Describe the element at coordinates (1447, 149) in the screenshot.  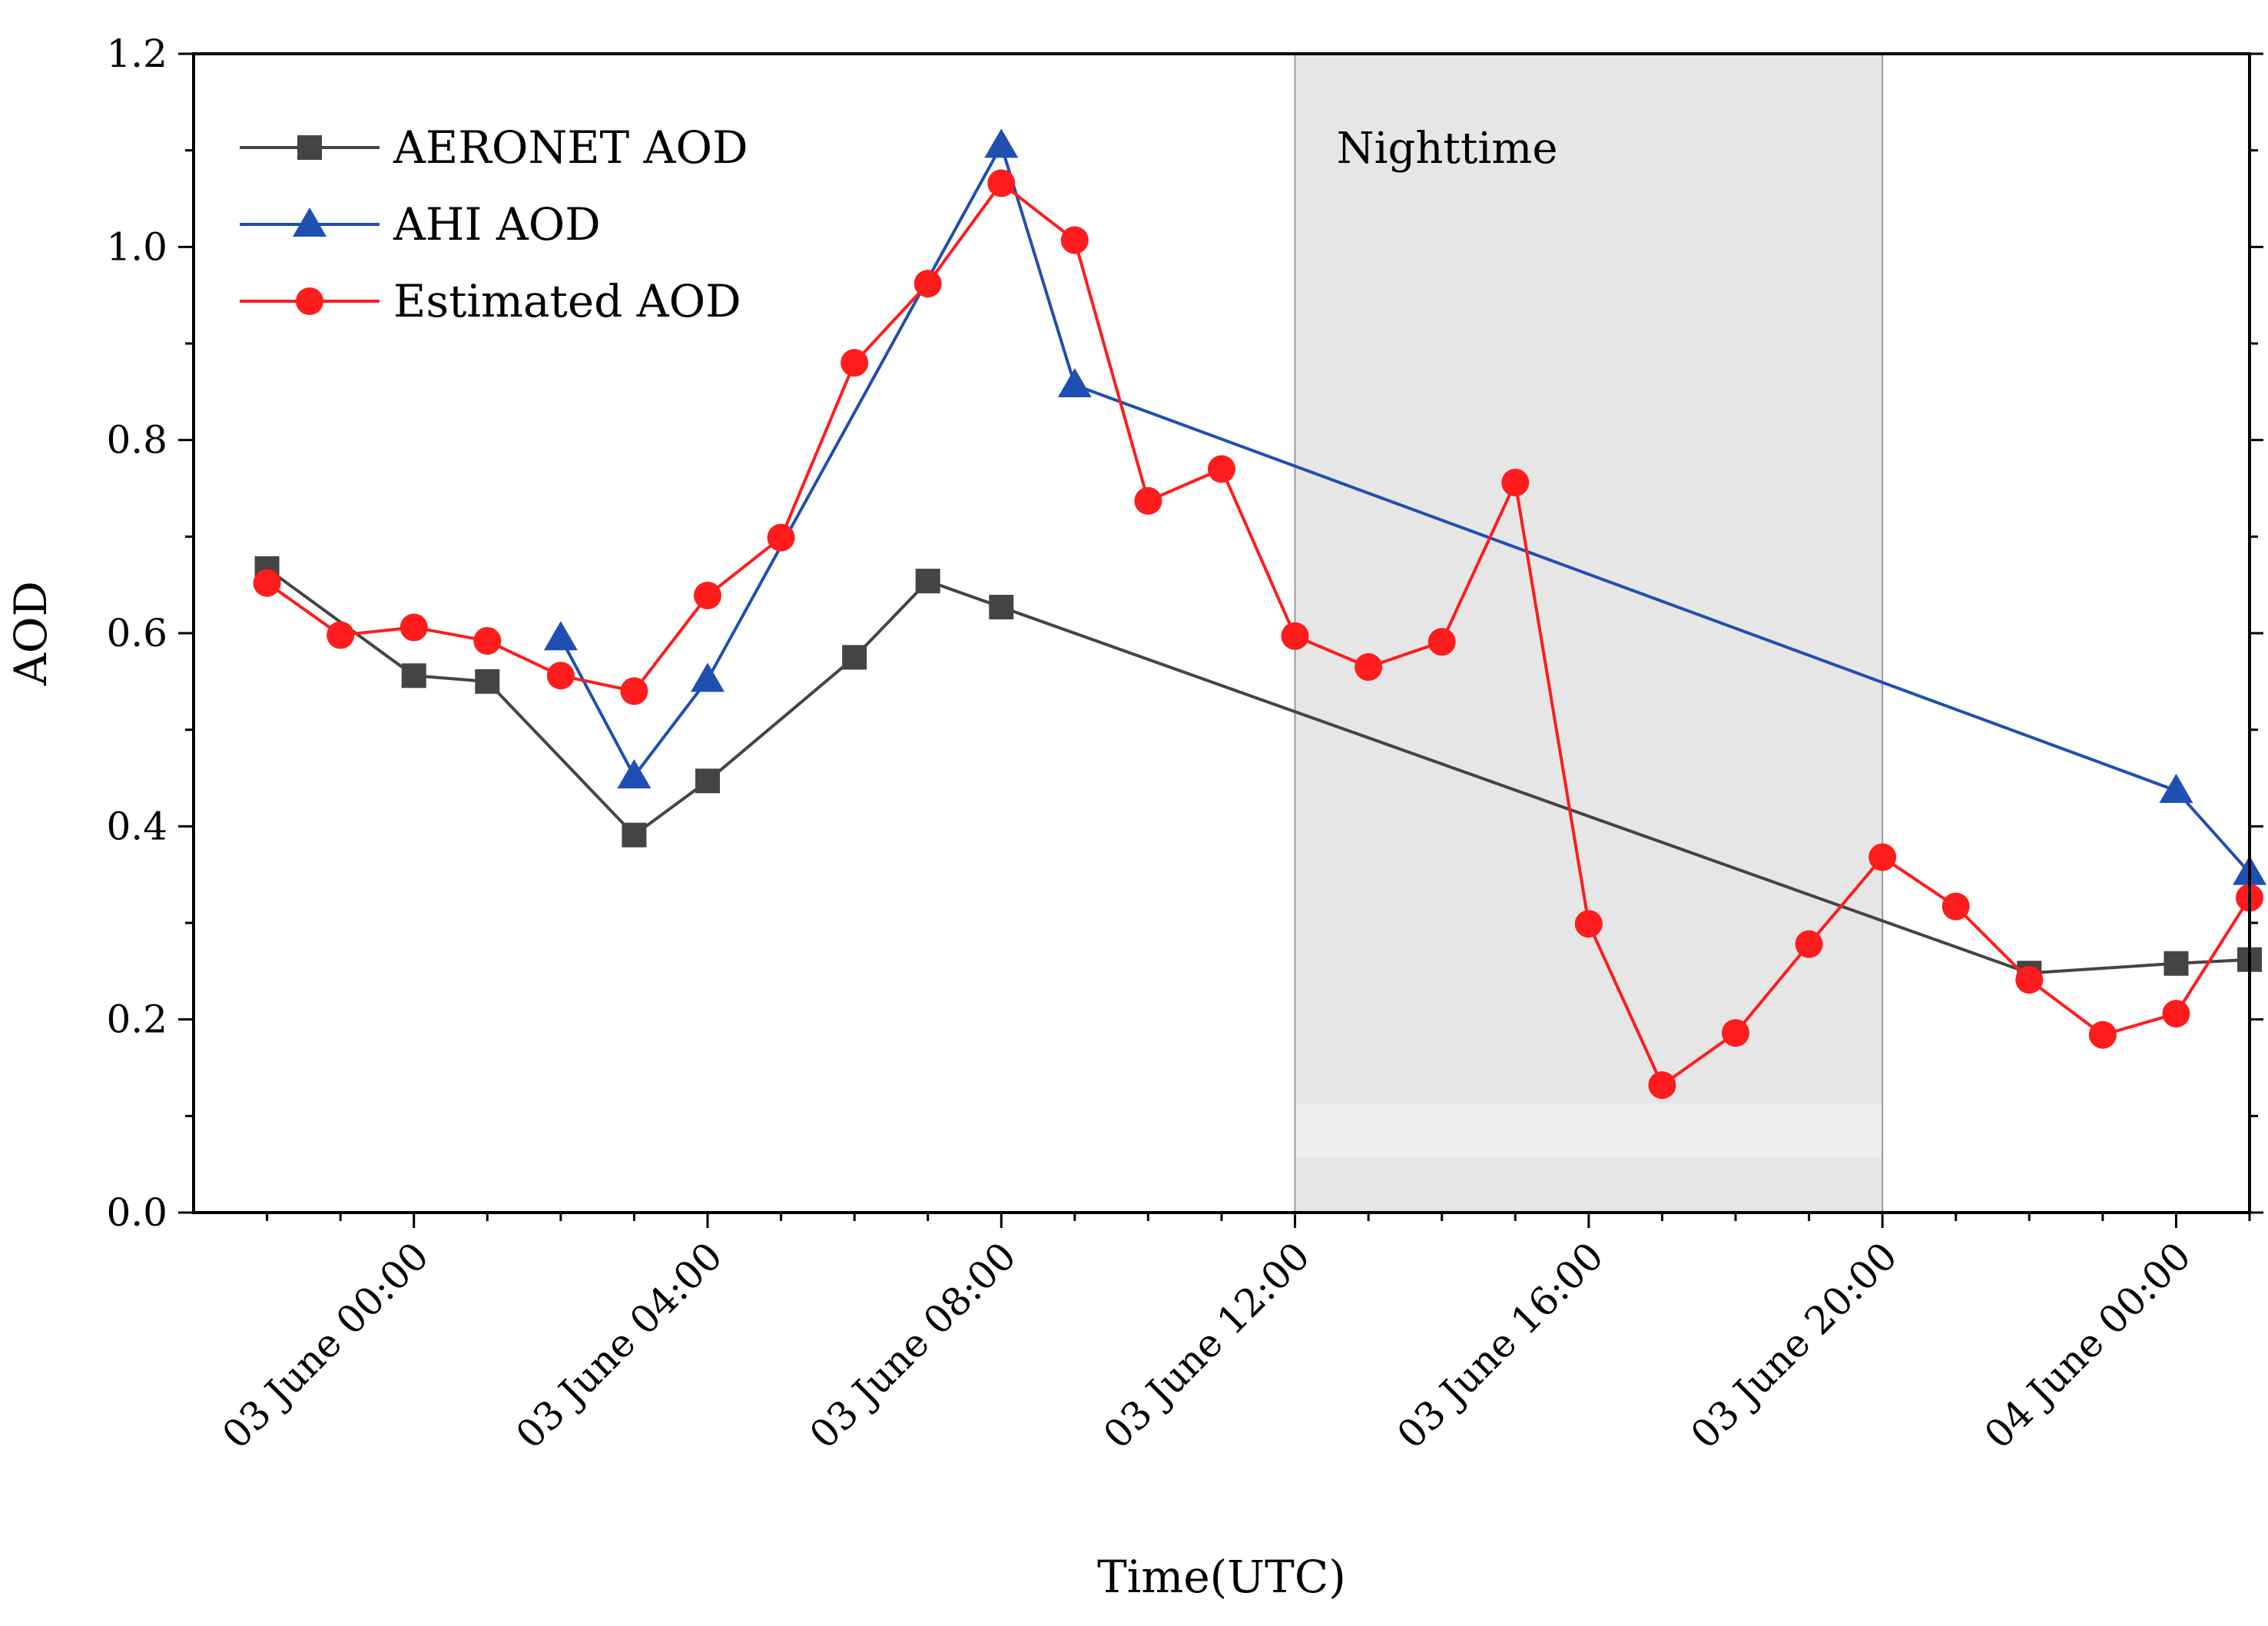
I see `nighttime-label: Nighttime` at that location.